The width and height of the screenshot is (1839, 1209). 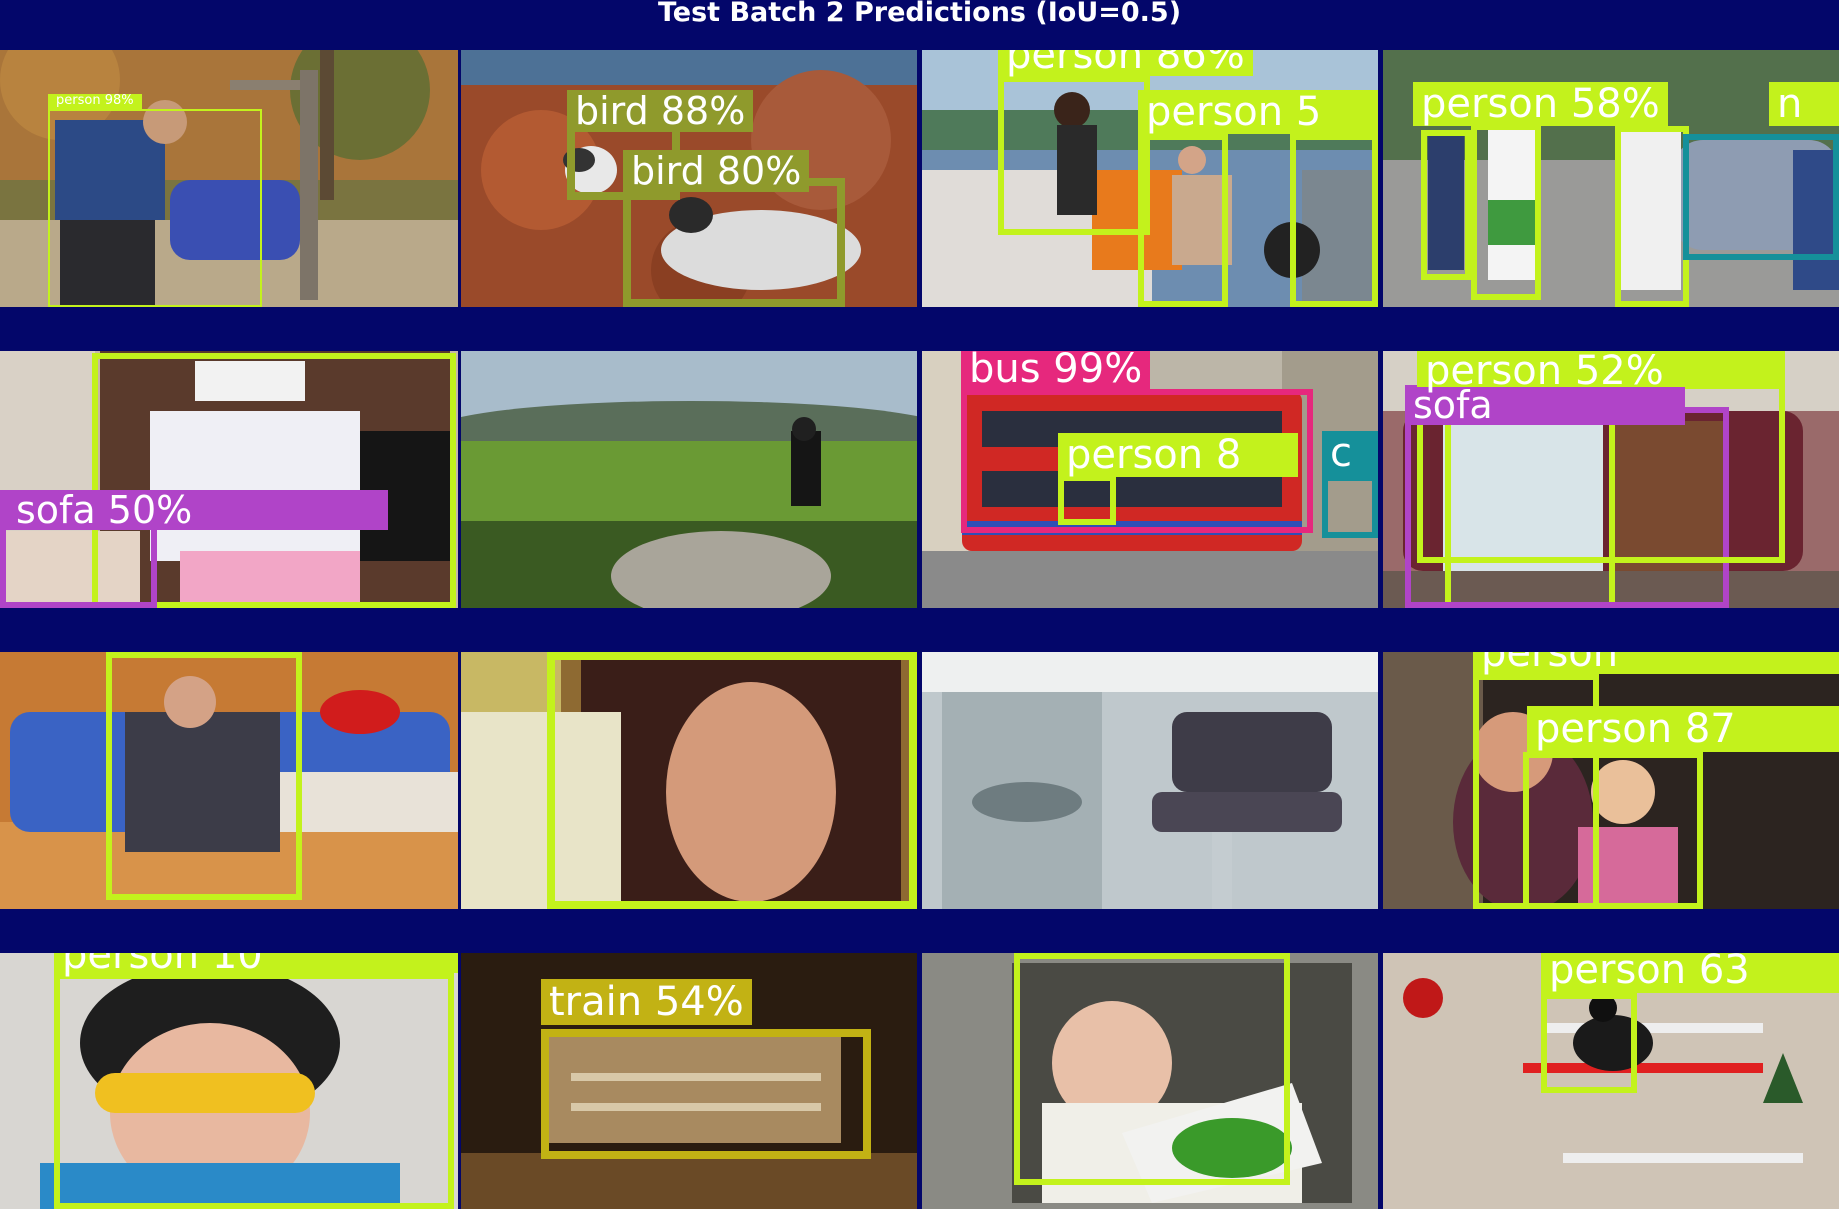 I want to click on detection-label: person 8, so click(x=1178, y=455).